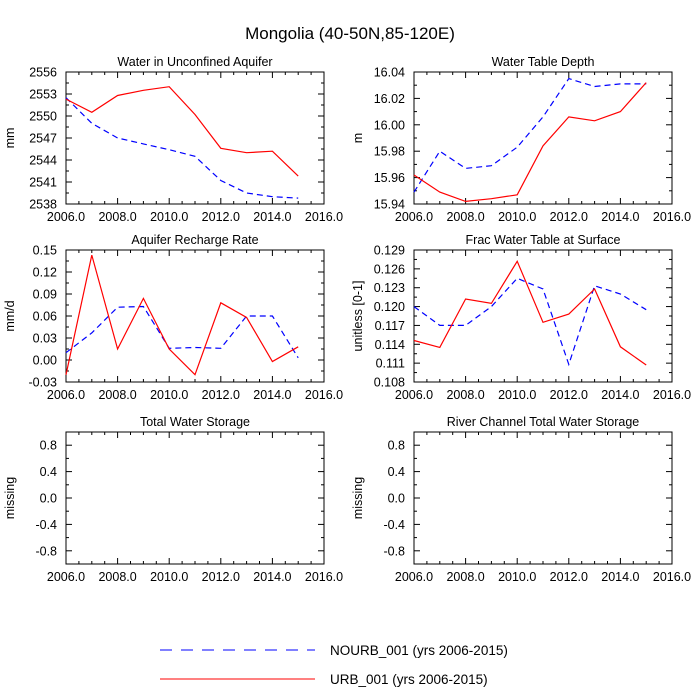 The height and width of the screenshot is (700, 700). I want to click on chart-title: Frac Water Table at Surface, so click(543, 240).